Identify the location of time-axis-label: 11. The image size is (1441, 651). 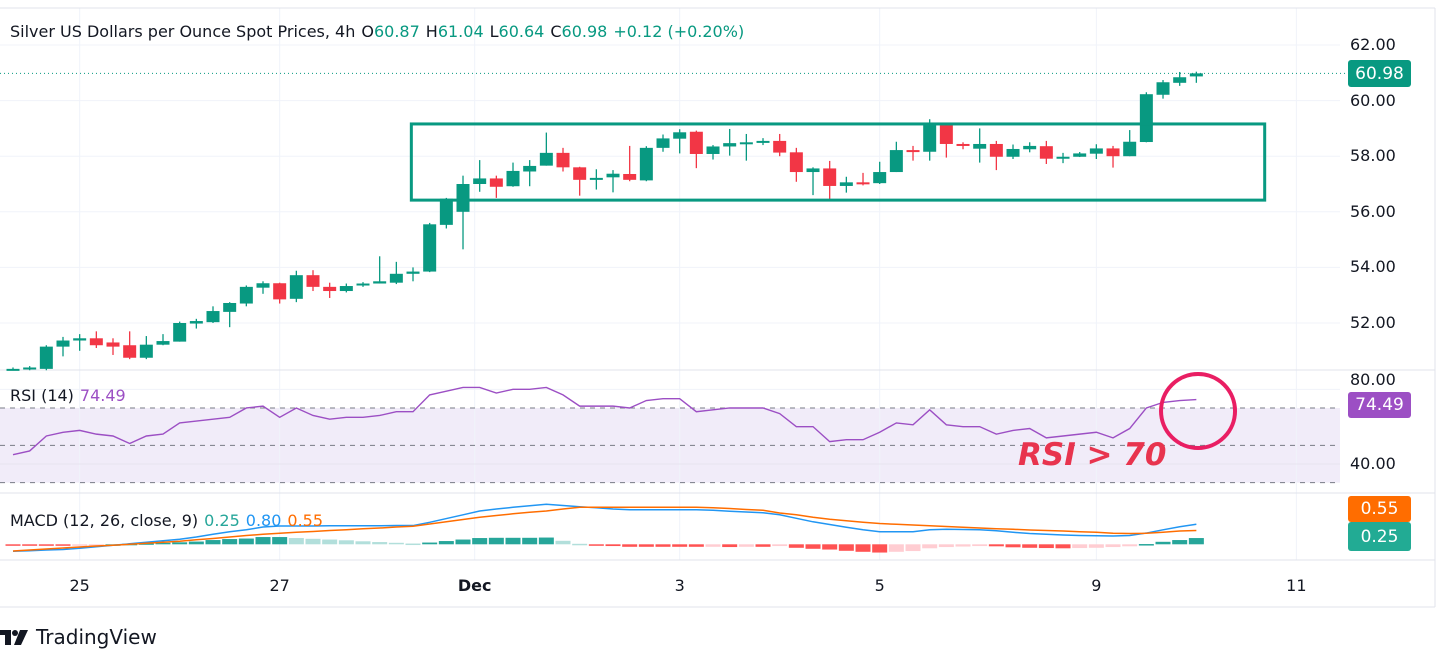
(1296, 585).